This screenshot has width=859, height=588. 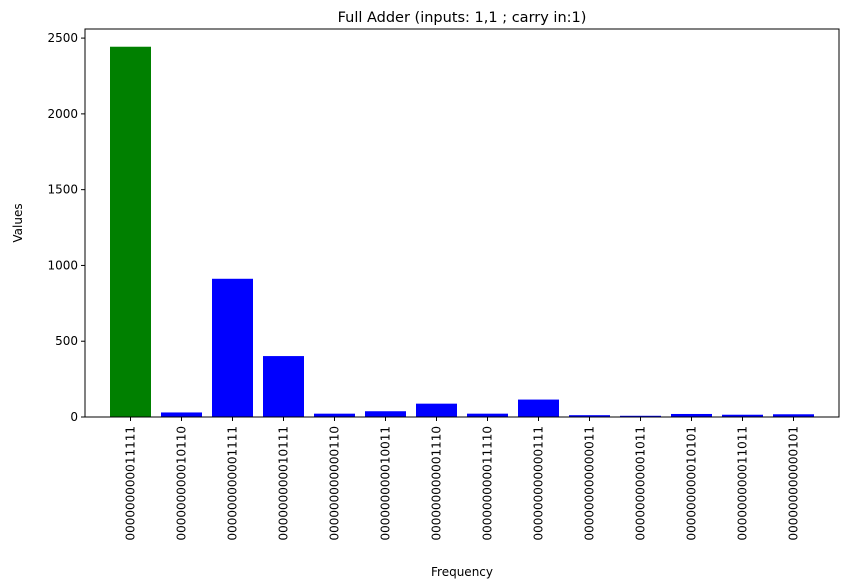 What do you see at coordinates (794, 483) in the screenshot?
I see `x-tick-label: 000000000000101` at bounding box center [794, 483].